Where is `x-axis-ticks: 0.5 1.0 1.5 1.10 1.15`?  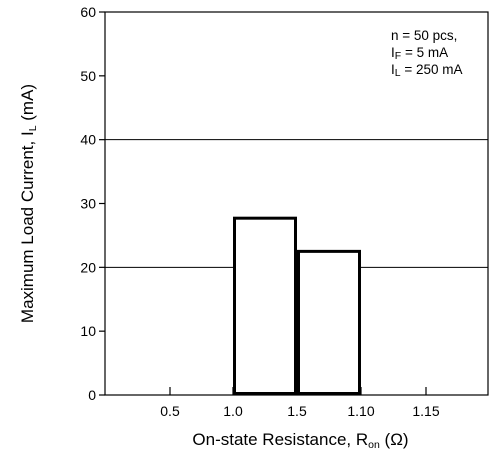
x-axis-ticks: 0.5 1.0 1.5 1.10 1.15 is located at coordinates (300, 403).